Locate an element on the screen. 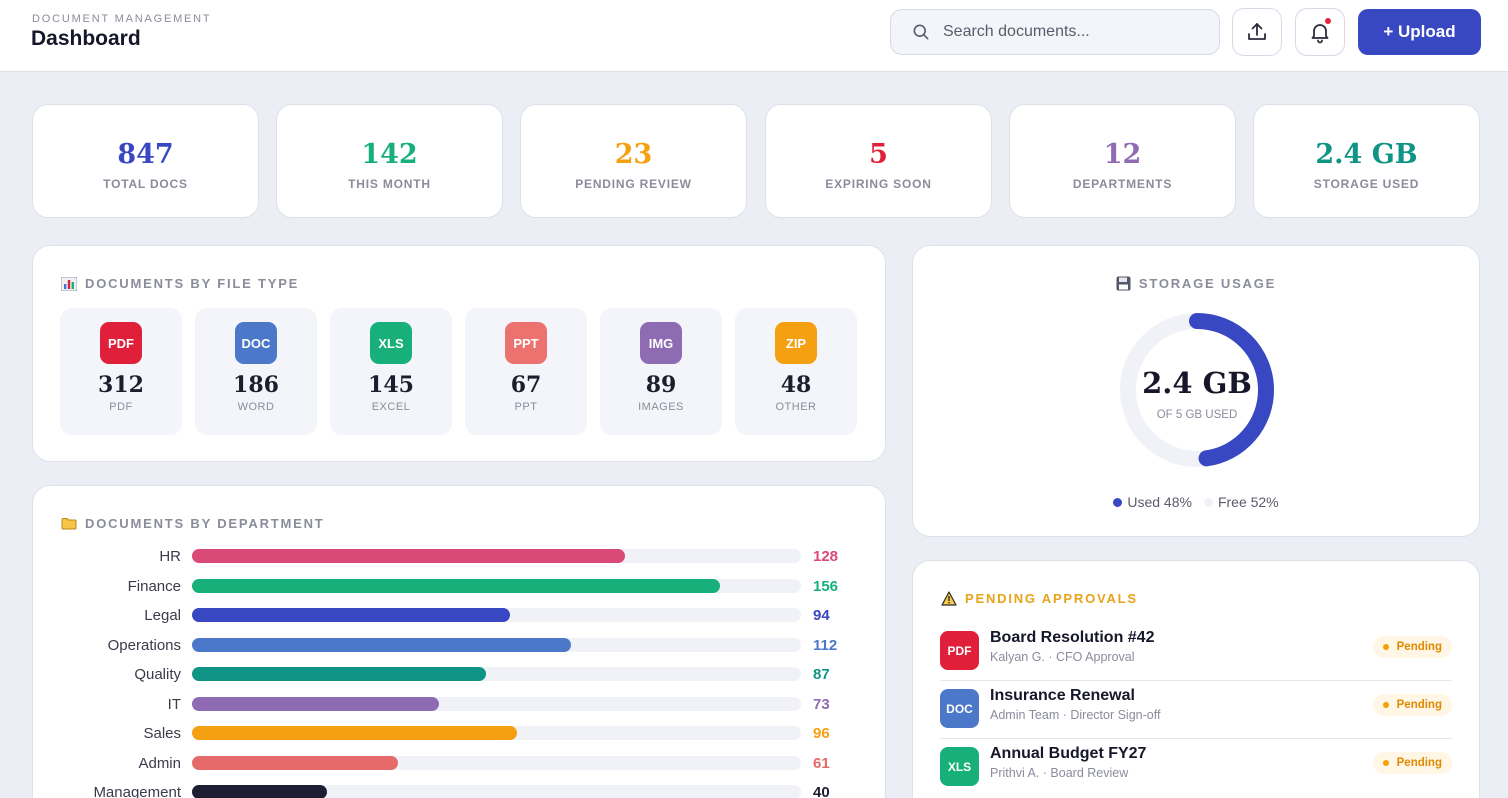 The width and height of the screenshot is (1508, 798). file-type-badge-icon: DOC is located at coordinates (256, 343).